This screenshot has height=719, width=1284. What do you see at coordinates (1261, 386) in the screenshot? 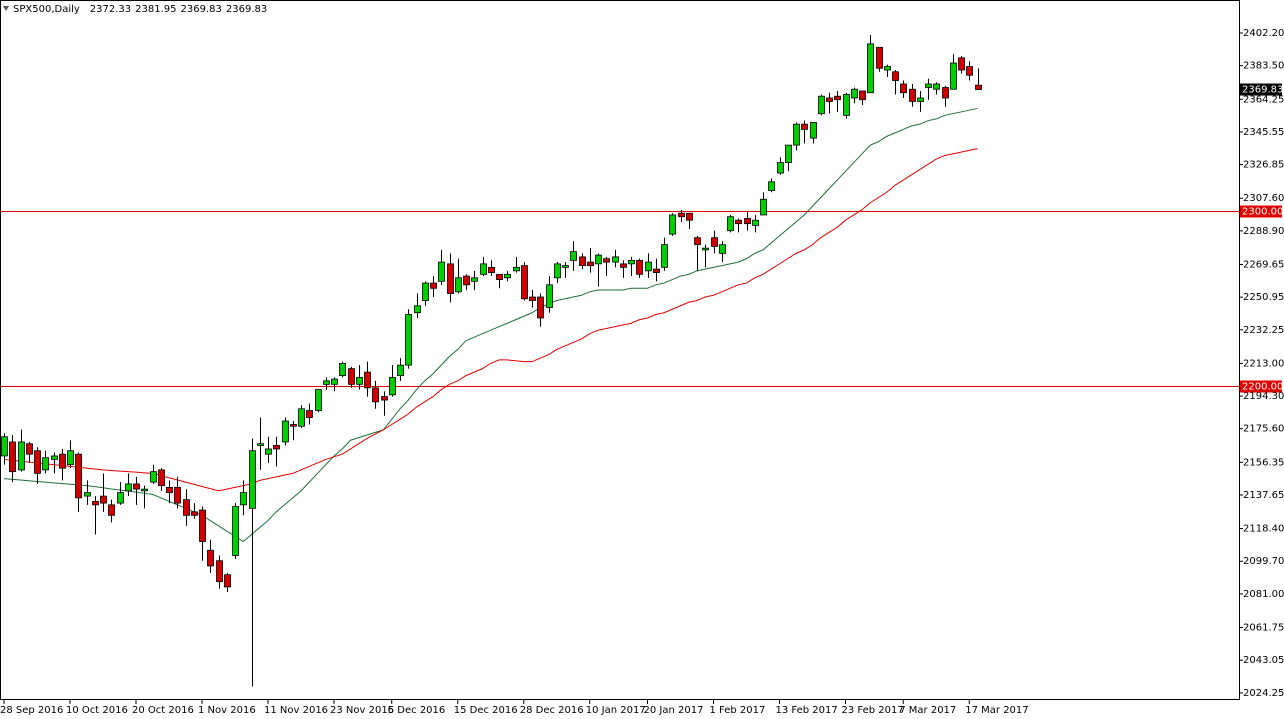
I see `level-label-box` at bounding box center [1261, 386].